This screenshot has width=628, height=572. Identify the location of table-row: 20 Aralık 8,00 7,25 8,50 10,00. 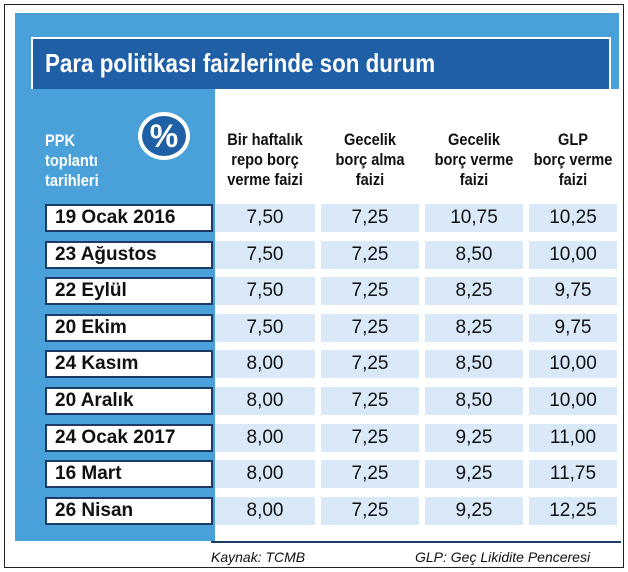
(314, 401).